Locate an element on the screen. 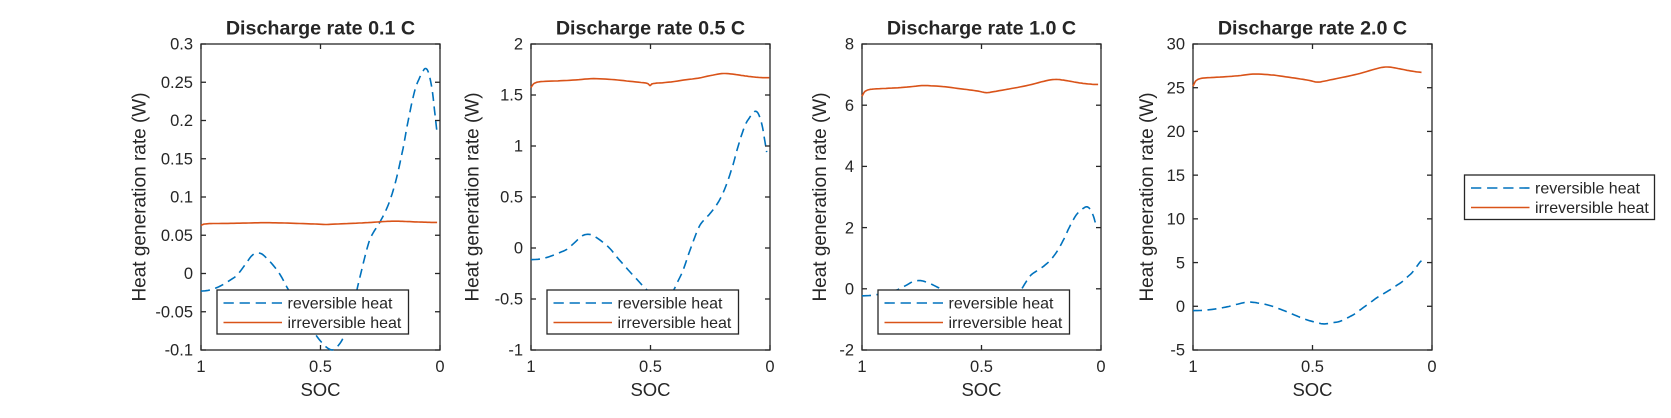  svg-text: Discharge rate 0.1 C is located at coordinates (320, 29).